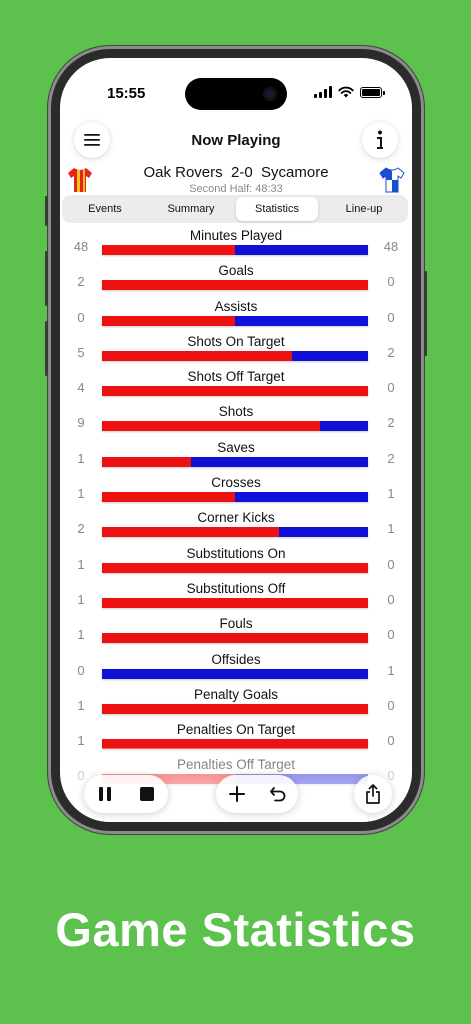  I want to click on stat-label: Penalties On Target, so click(236, 730).